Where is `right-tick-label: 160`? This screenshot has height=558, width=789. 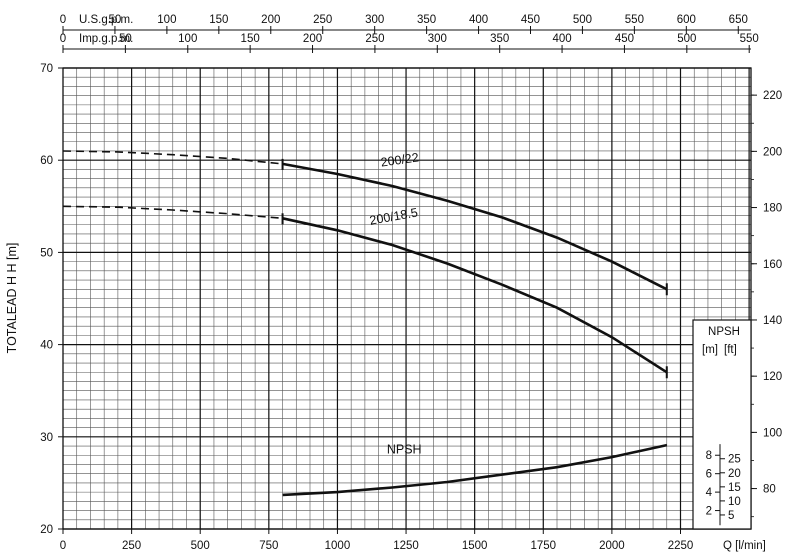 right-tick-label: 160 is located at coordinates (772, 265).